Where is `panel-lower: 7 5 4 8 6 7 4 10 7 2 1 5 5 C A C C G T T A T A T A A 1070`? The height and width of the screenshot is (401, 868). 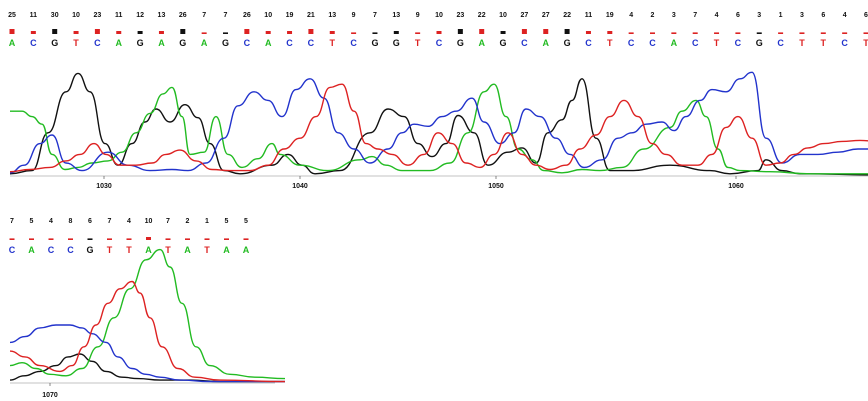
panel-lower: 7 5 4 8 6 7 4 10 7 2 1 5 5 C A C C G T T A T A T A A 1070 is located at coordinates (147, 308).